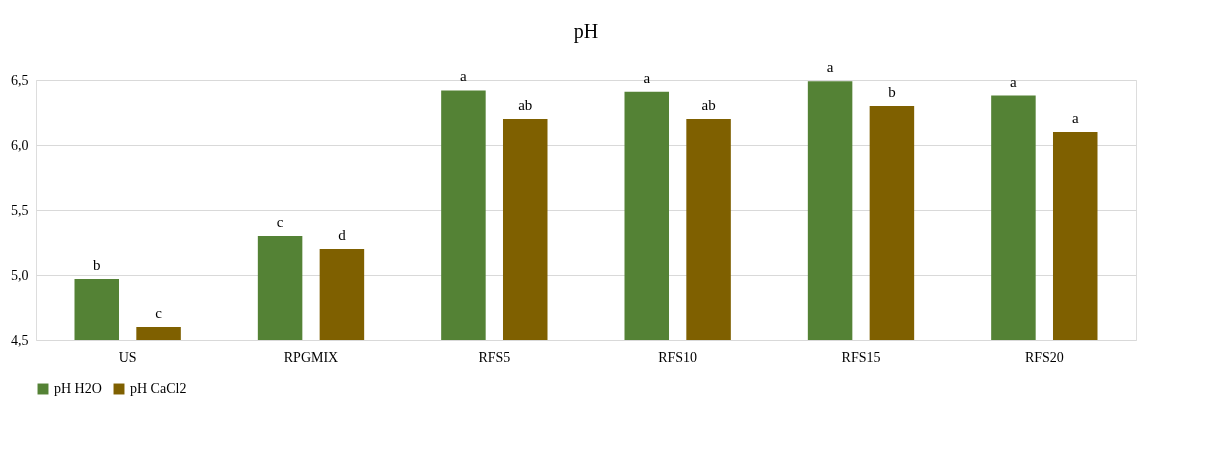  I want to click on legend-label: pH CaCl2, so click(158, 388).